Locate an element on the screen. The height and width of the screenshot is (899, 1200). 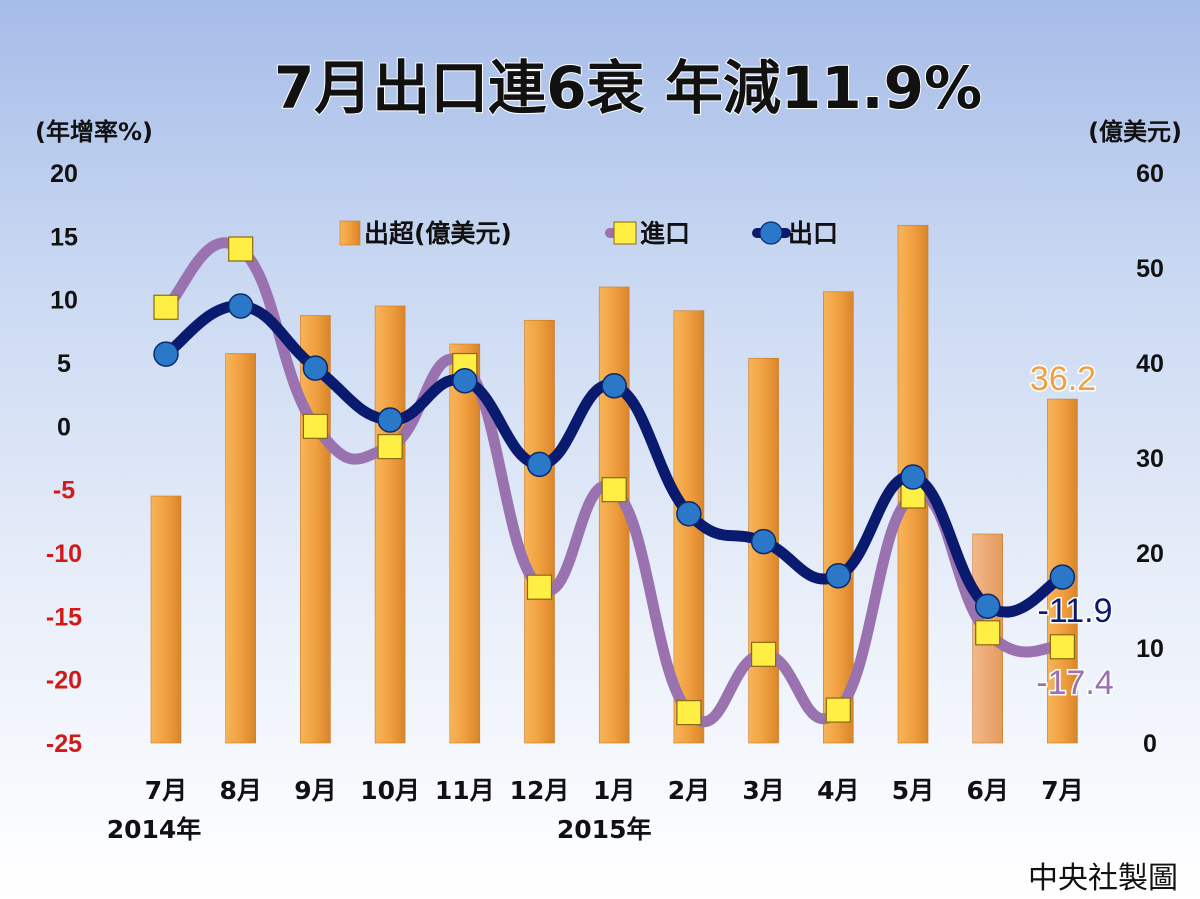
data-label: 36.2 is located at coordinates (1063, 379).